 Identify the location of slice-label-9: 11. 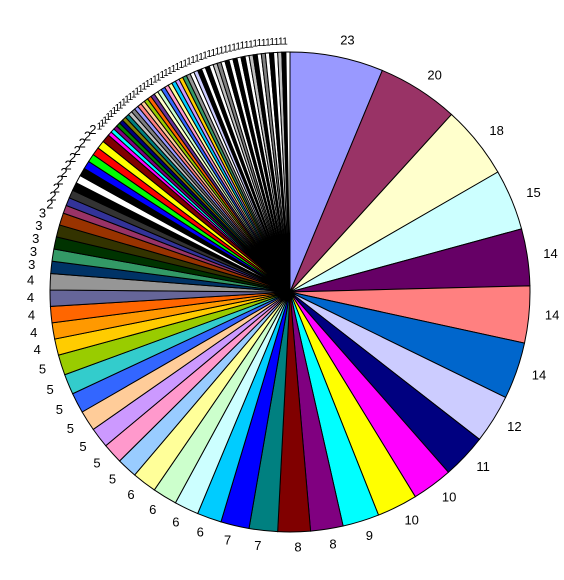
(483, 466).